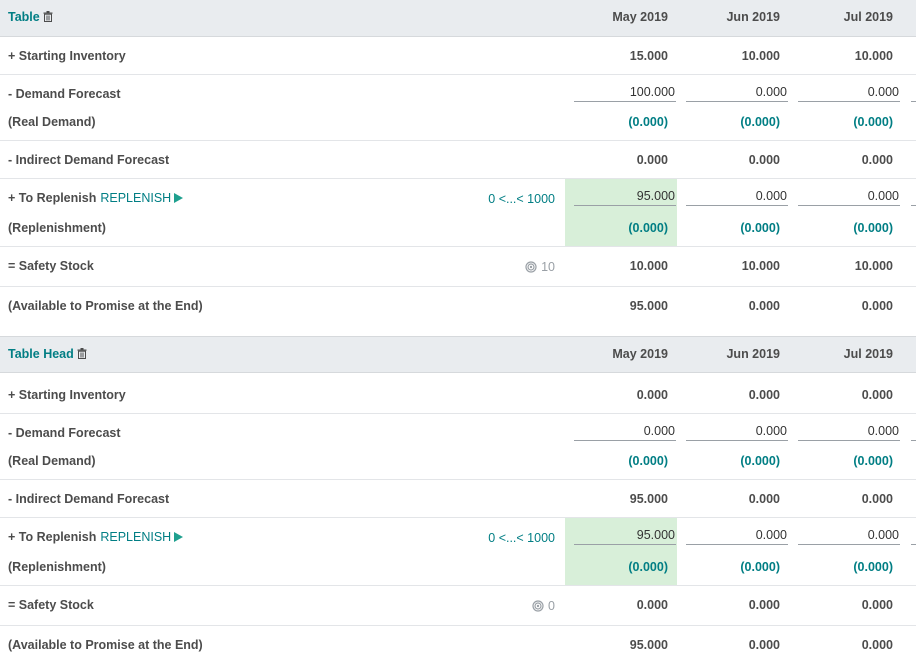 This screenshot has width=916, height=671. I want to click on starting-inventory-value: 15.000, so click(648, 56).